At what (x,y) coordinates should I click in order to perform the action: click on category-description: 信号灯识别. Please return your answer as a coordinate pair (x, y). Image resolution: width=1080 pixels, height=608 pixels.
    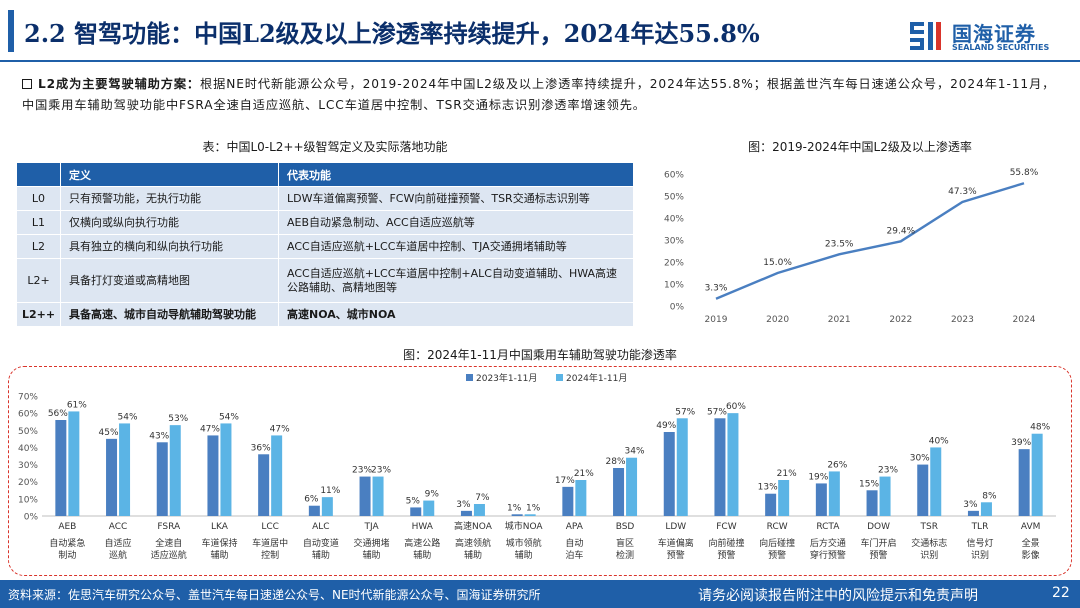
    Looking at the image, I should click on (979, 549).